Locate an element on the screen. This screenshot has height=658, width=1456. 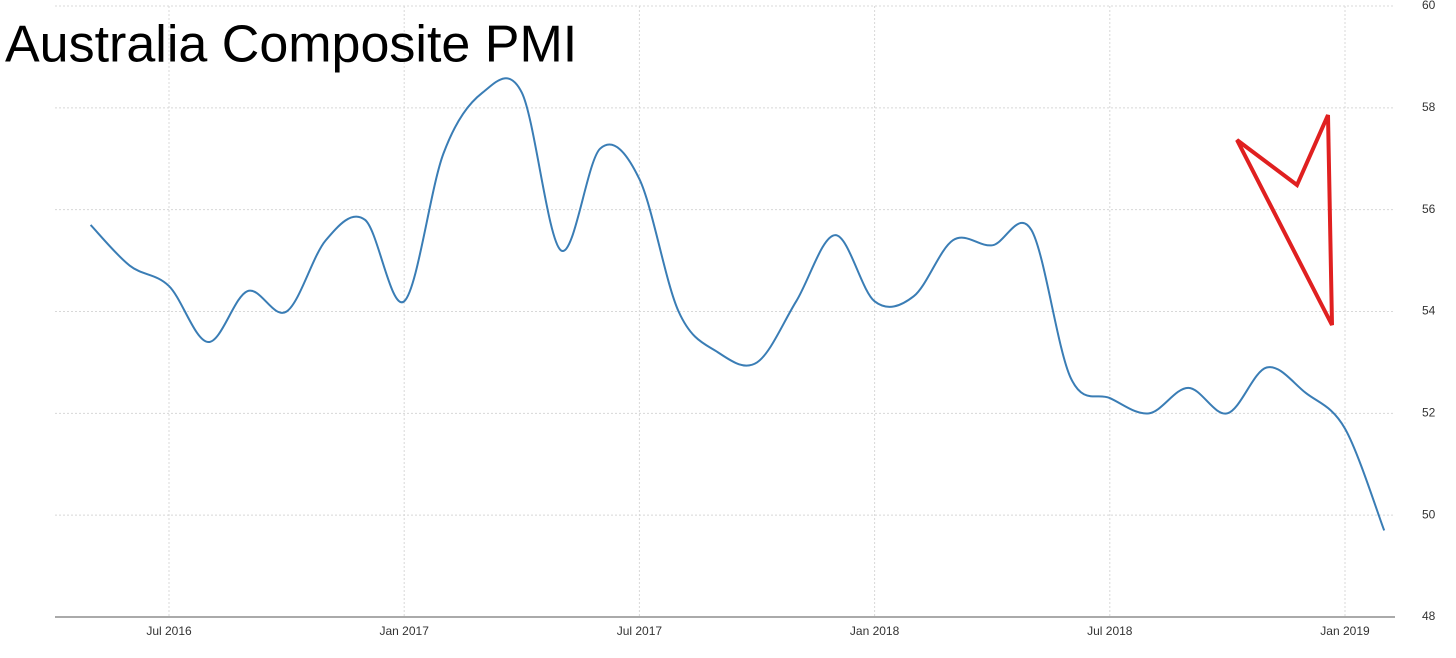
x-tick-label: Jul 2017 is located at coordinates (640, 631).